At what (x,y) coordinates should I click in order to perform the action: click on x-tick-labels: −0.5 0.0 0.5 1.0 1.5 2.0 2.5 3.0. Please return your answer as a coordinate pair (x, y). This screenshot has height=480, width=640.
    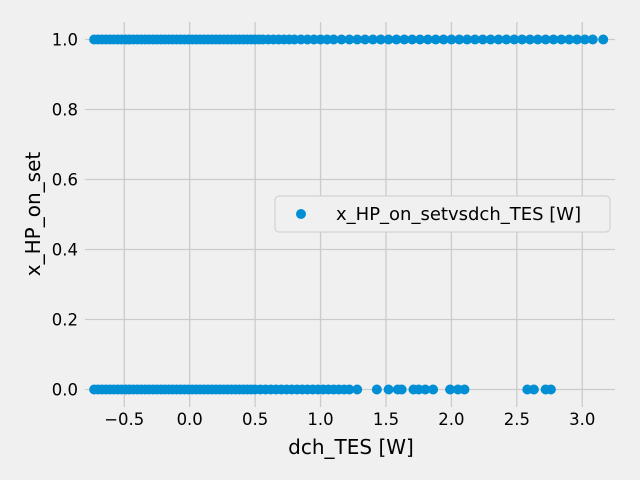
    Looking at the image, I should click on (349, 419).